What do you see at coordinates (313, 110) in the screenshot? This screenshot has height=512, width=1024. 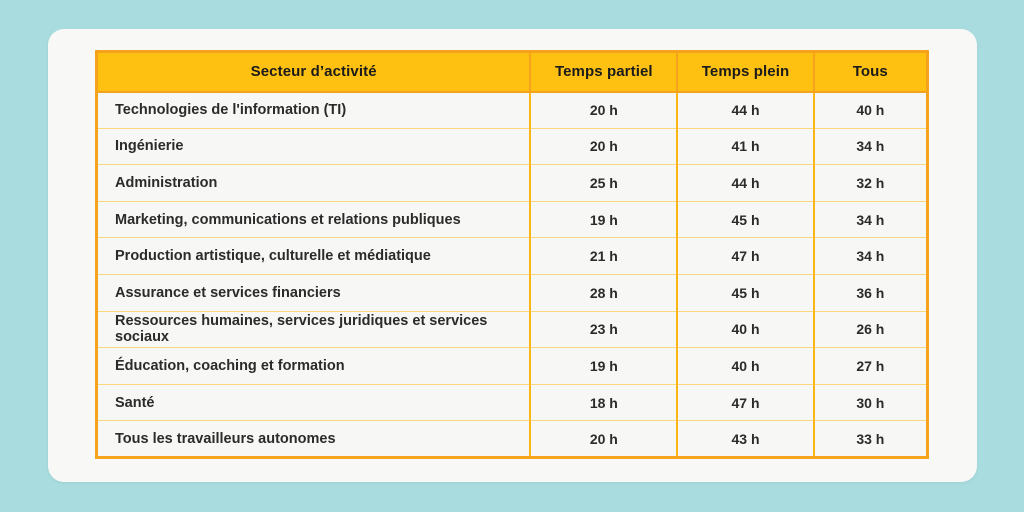 I see `sector-cell: Technologies de l'information (TI)` at bounding box center [313, 110].